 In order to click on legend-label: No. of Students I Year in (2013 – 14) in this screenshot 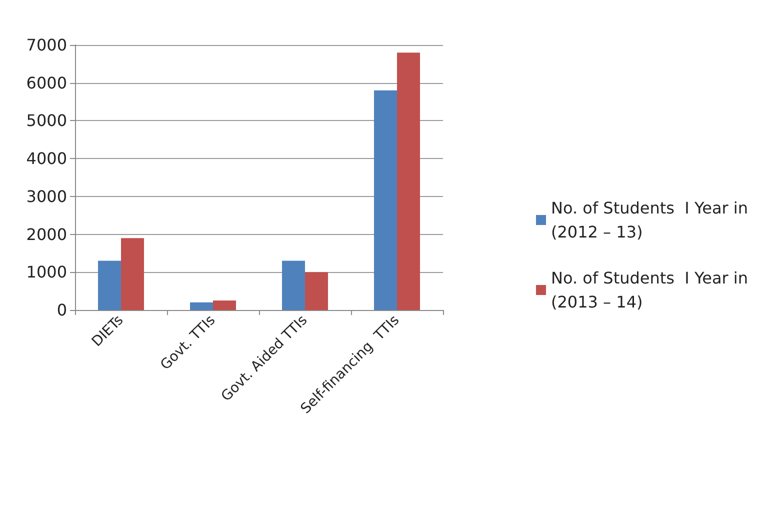, I will do `click(649, 290)`.